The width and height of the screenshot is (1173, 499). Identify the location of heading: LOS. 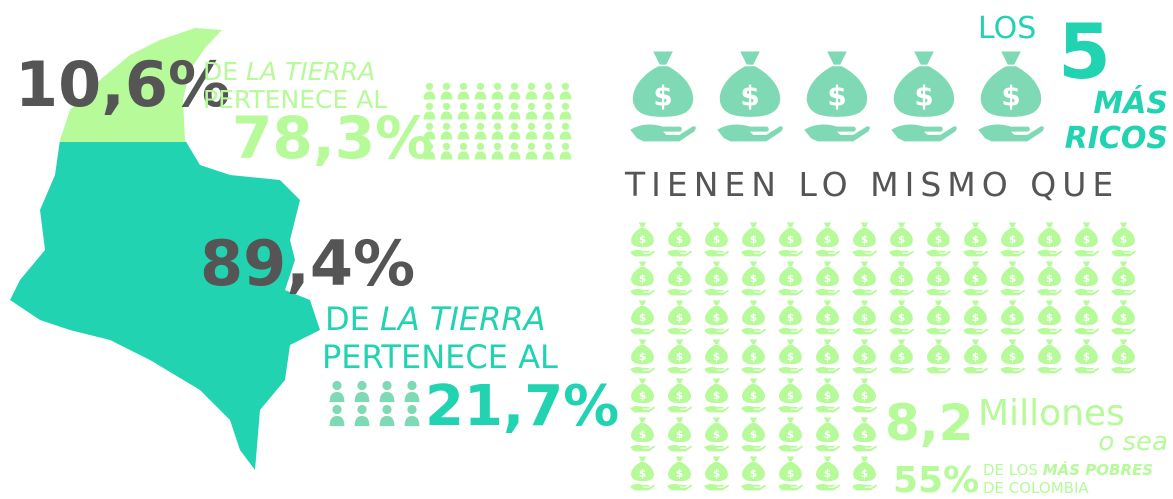
(1007, 28).